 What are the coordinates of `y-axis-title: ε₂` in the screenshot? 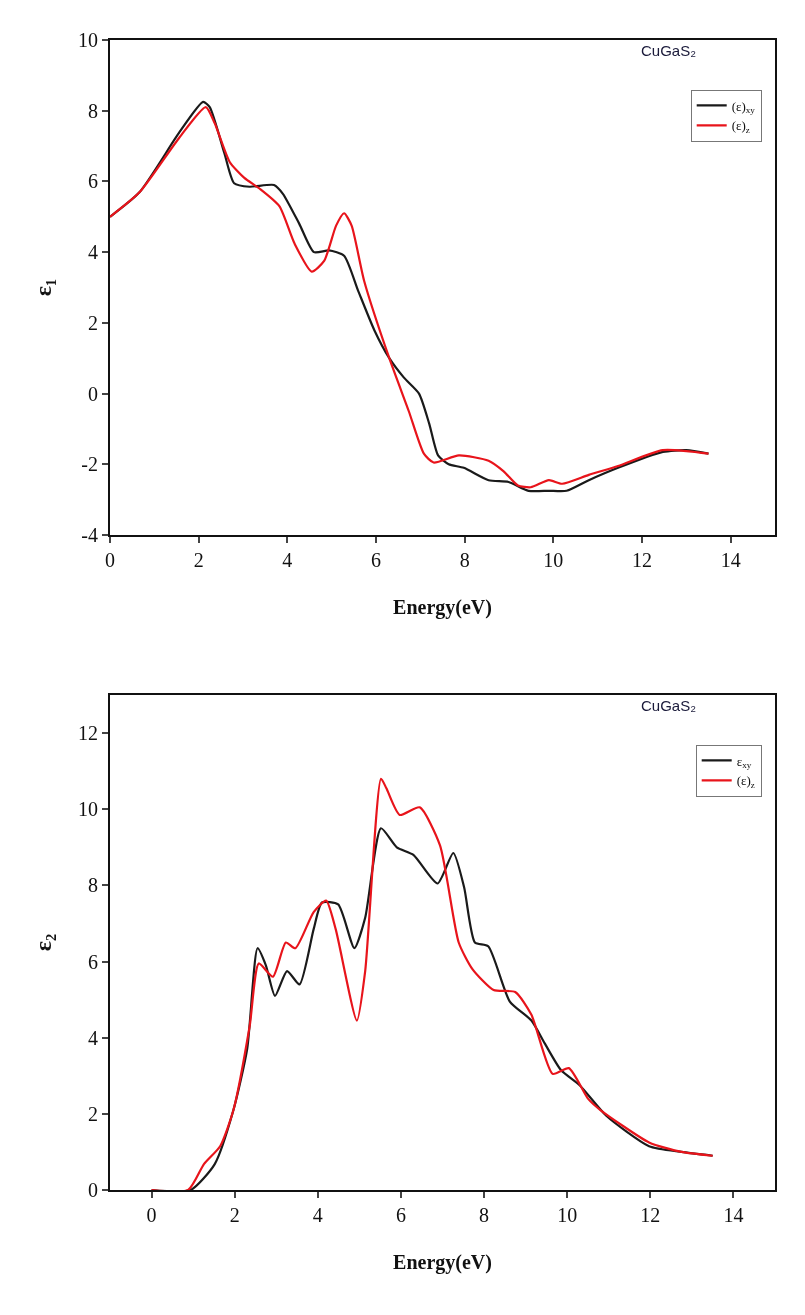 It's located at (43, 942).